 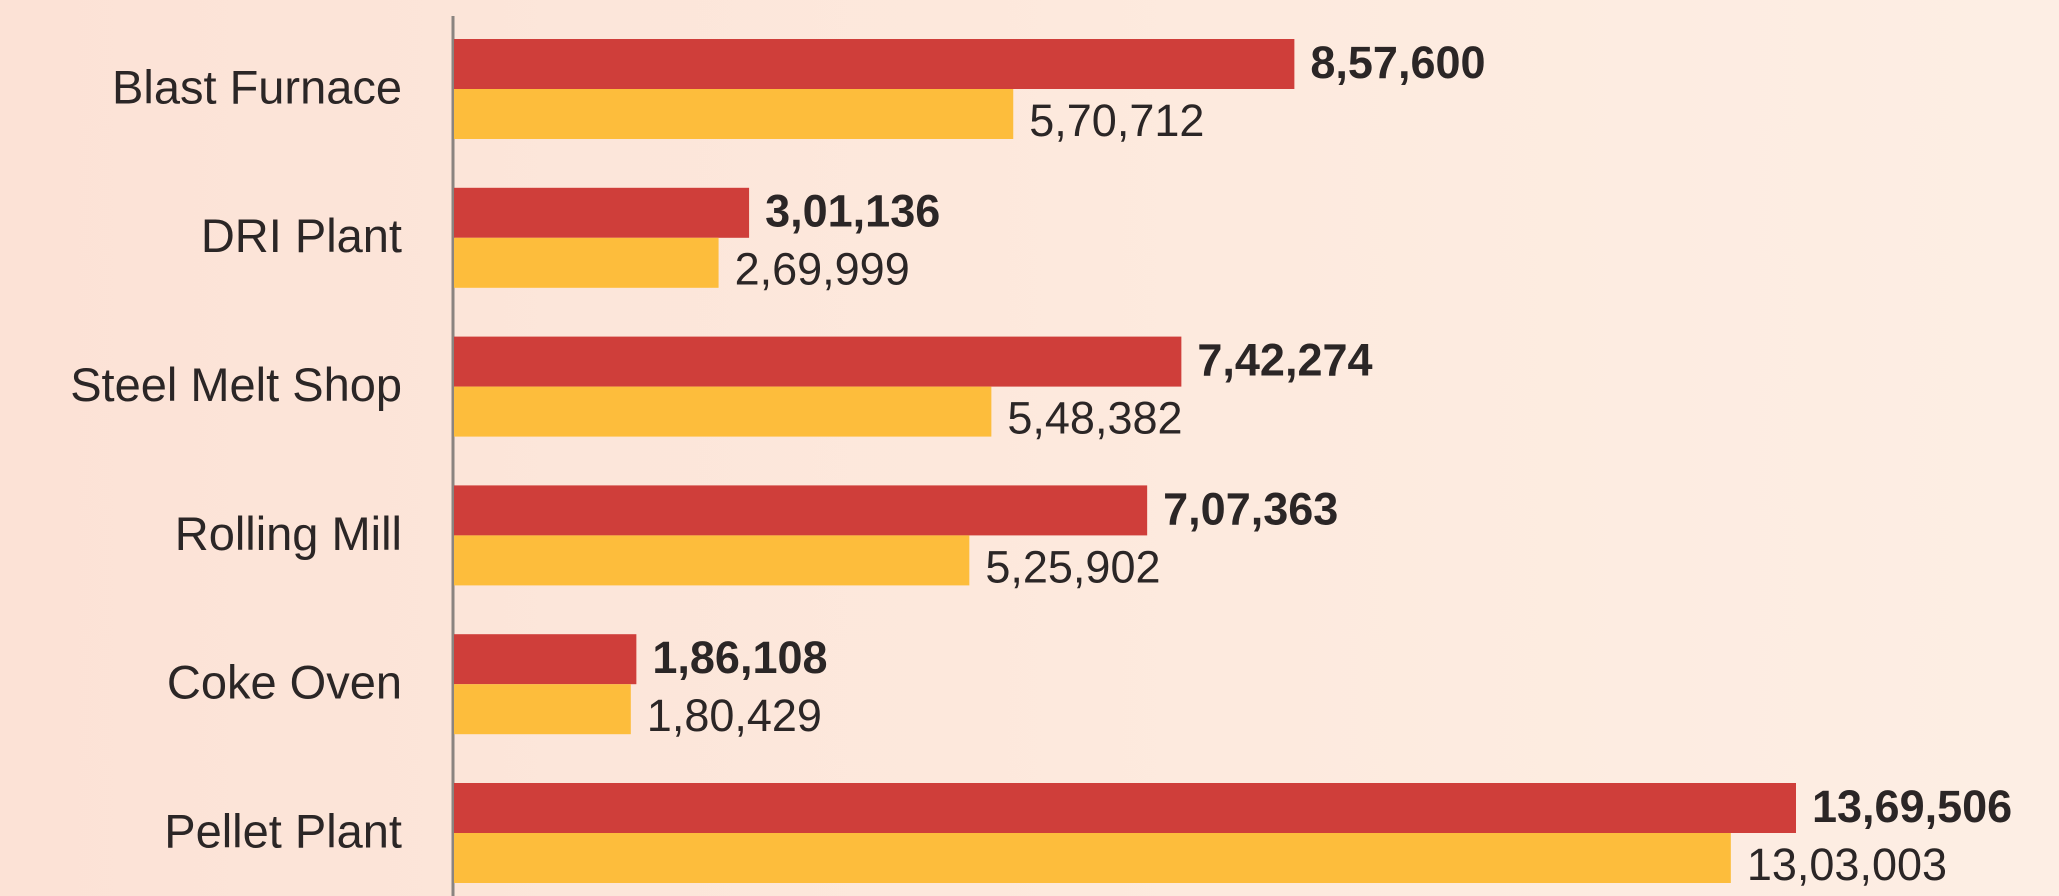 What do you see at coordinates (301, 235) in the screenshot?
I see `category-label: DRI Plant` at bounding box center [301, 235].